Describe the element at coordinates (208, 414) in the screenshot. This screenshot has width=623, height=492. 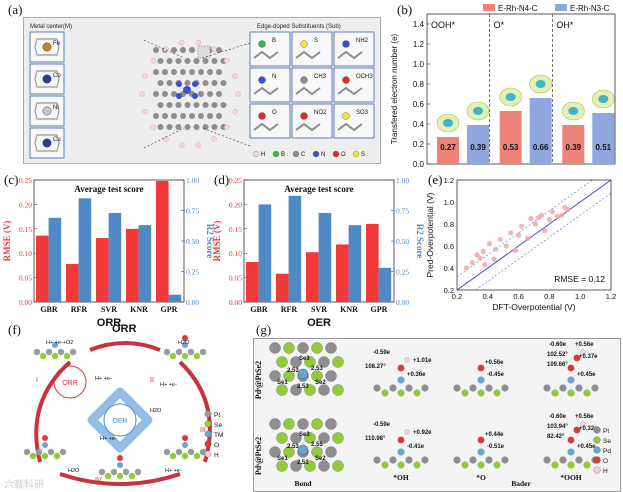
I see `legend-dot-pt` at that location.